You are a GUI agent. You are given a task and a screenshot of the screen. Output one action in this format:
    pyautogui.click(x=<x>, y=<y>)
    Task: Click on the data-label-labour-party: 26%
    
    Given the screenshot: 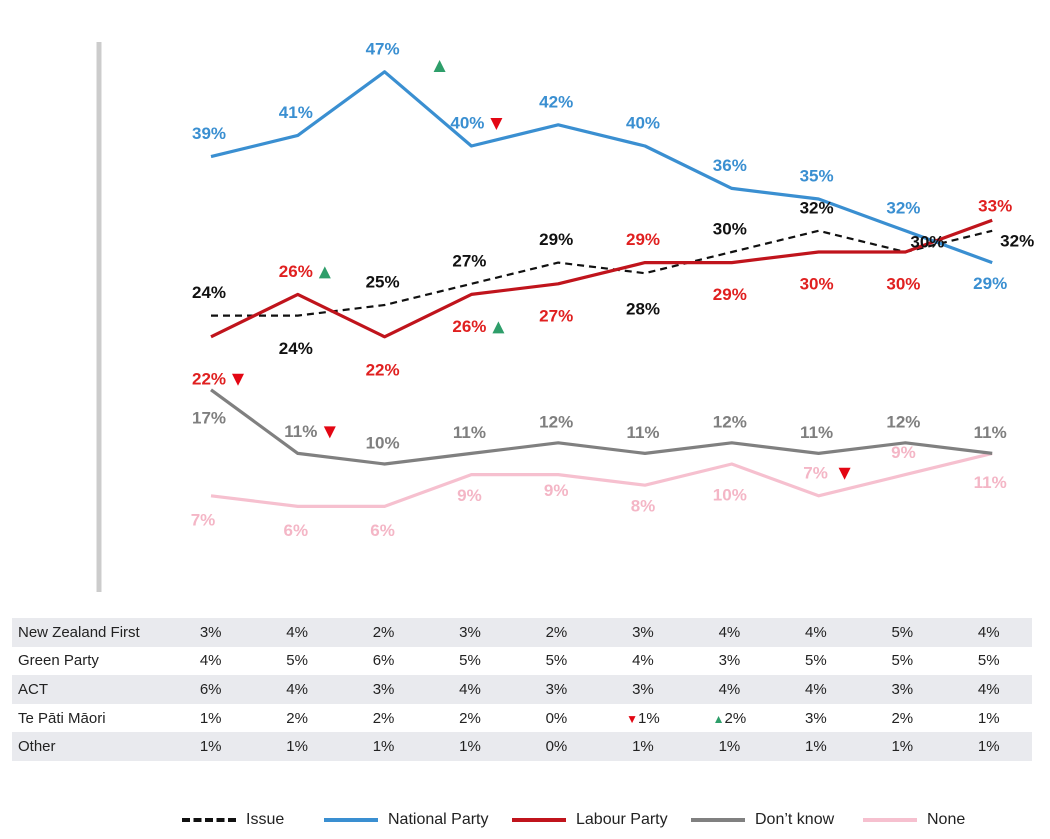 What is the action you would take?
    pyautogui.click(x=469, y=326)
    